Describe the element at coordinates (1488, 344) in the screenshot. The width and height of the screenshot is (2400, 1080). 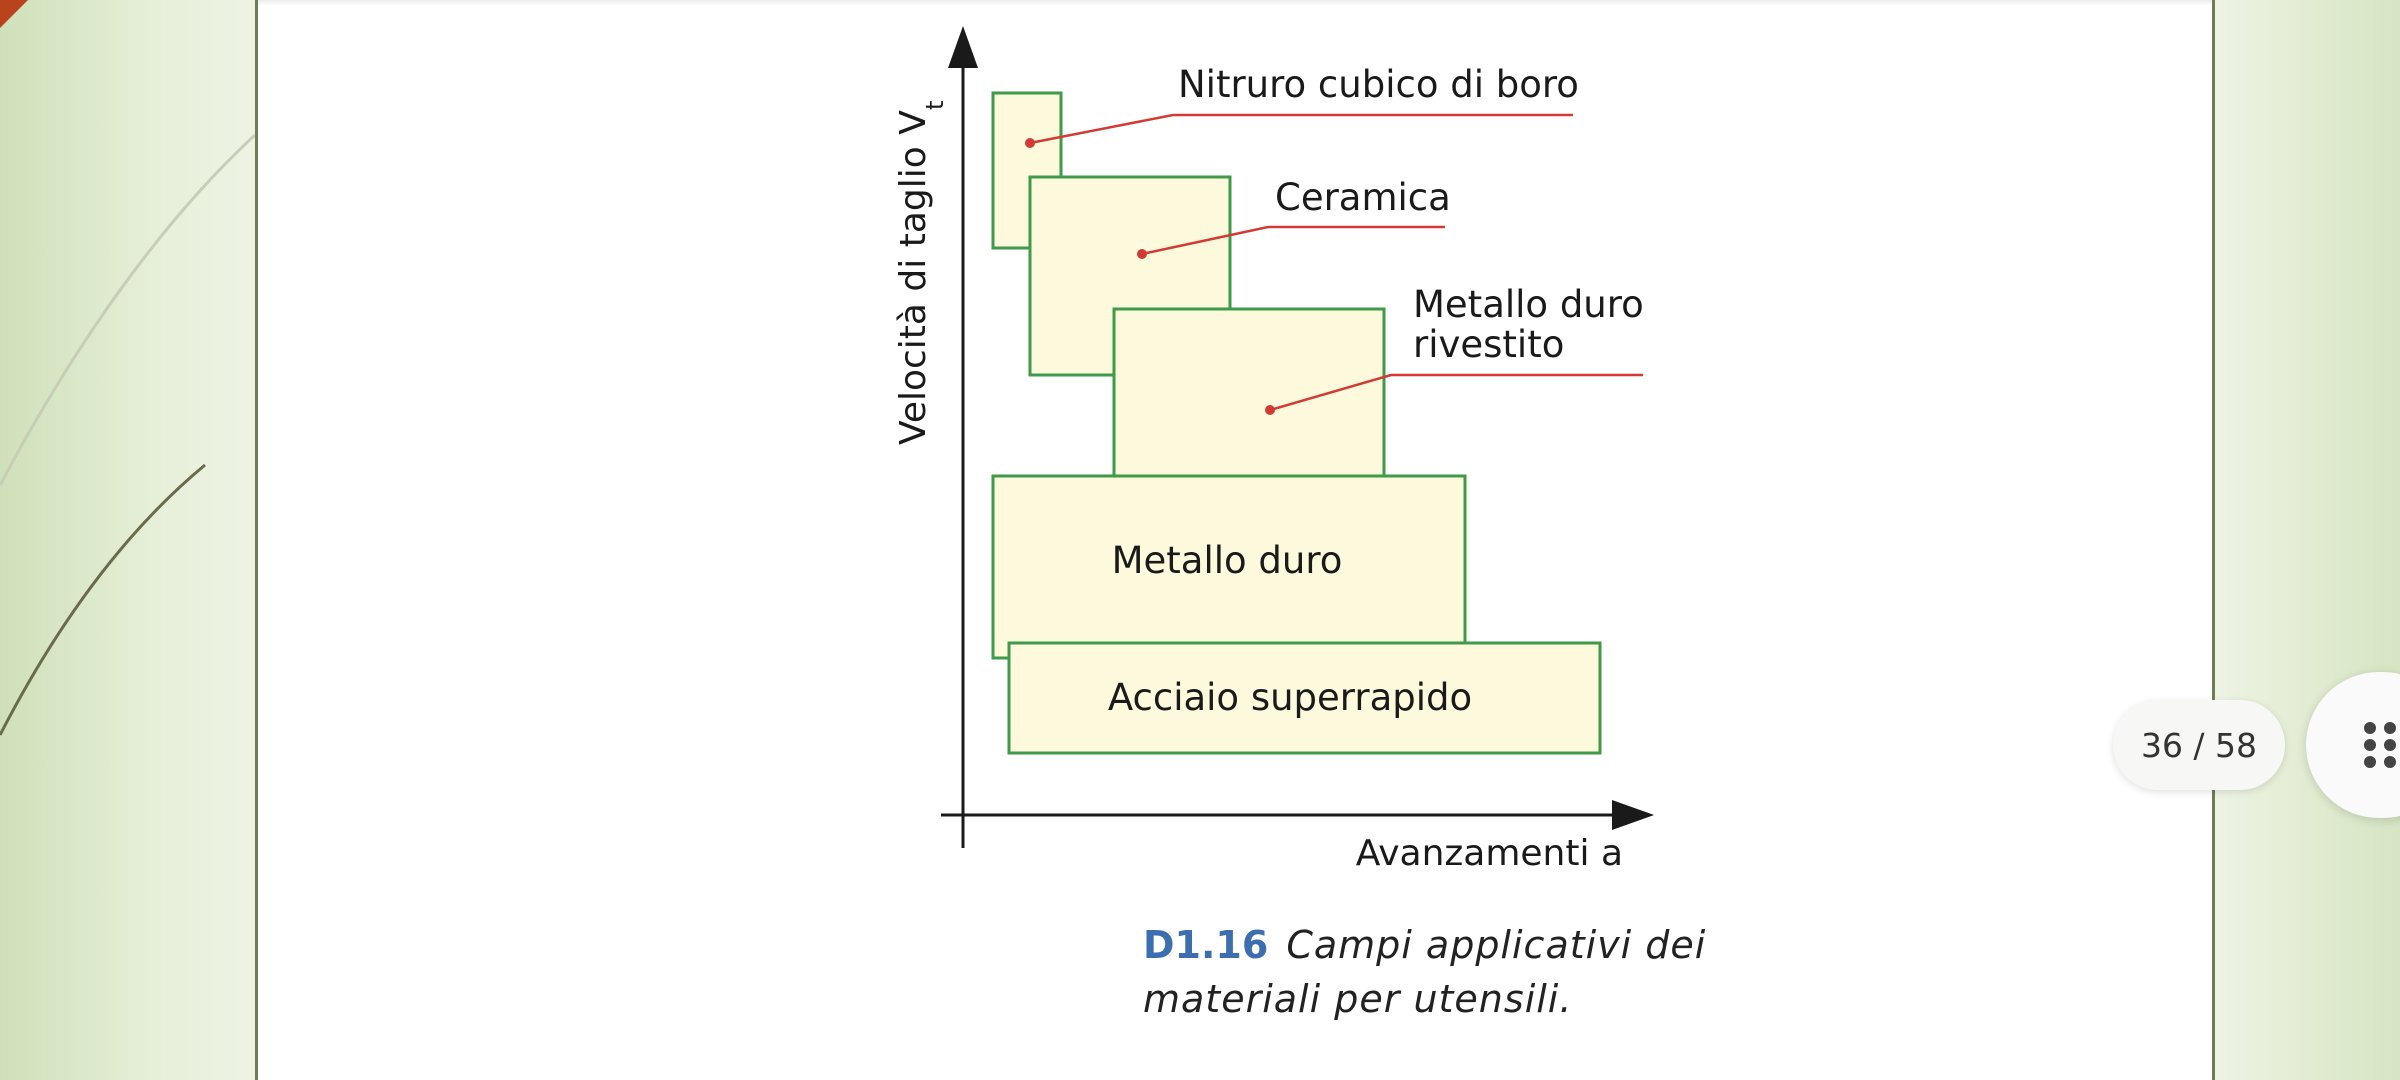
I see `label-coated-carbide-line2: rivestito` at that location.